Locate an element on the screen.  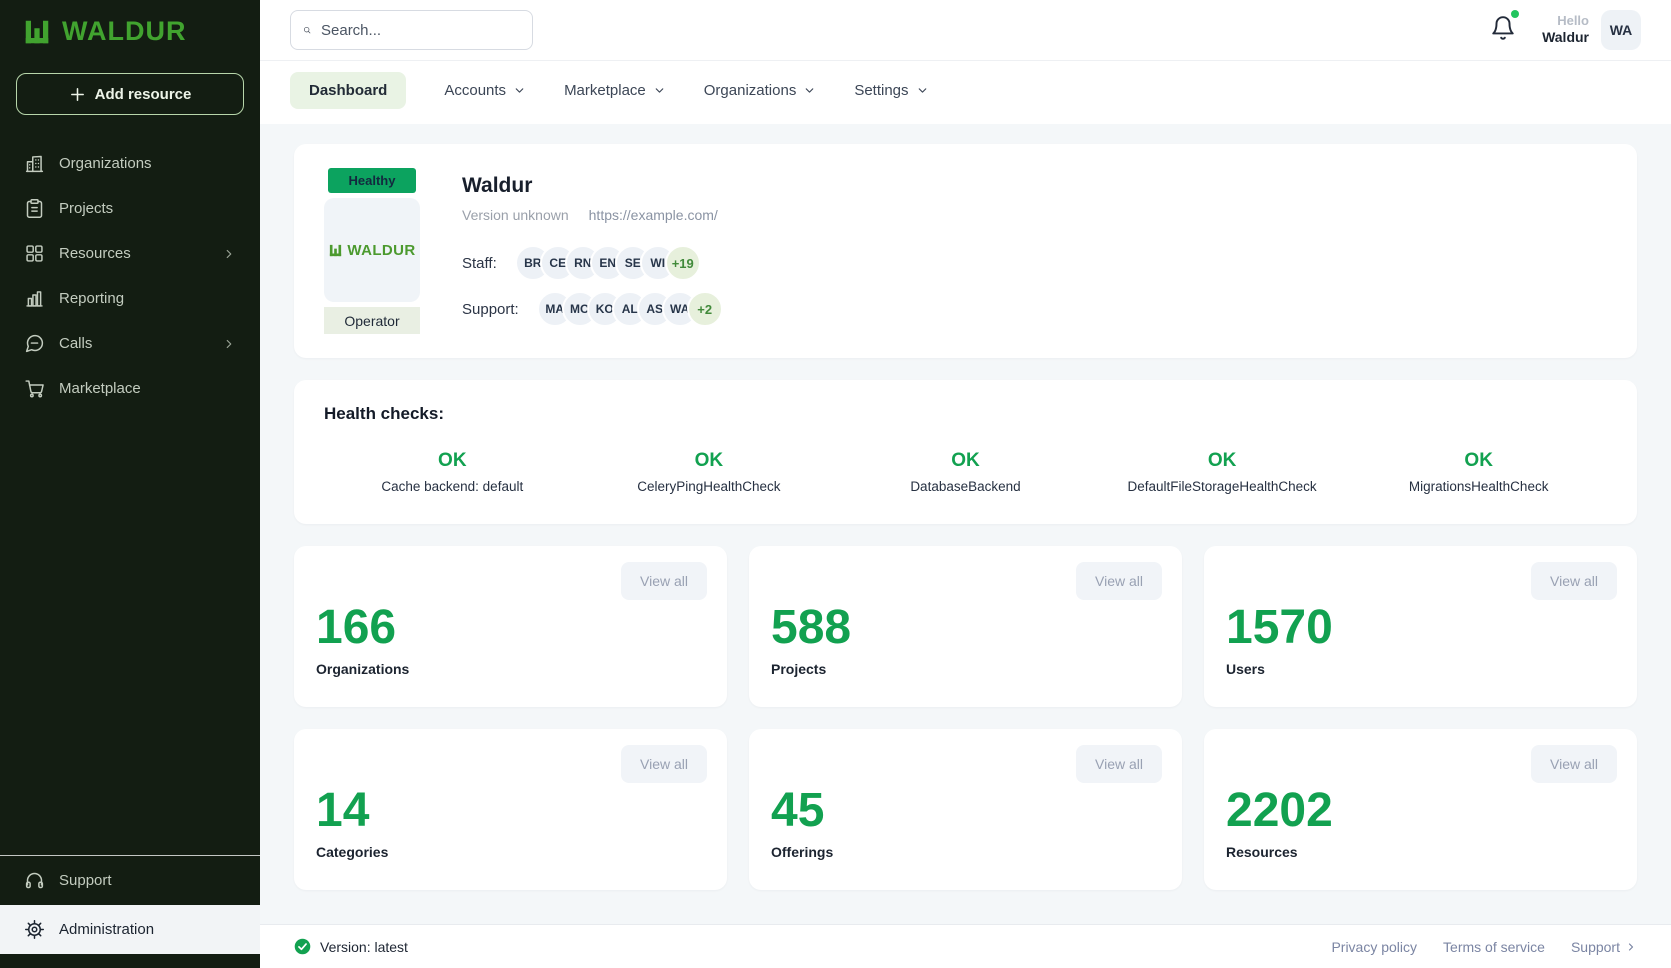
health-checks-title: Health checks: is located at coordinates (384, 413).